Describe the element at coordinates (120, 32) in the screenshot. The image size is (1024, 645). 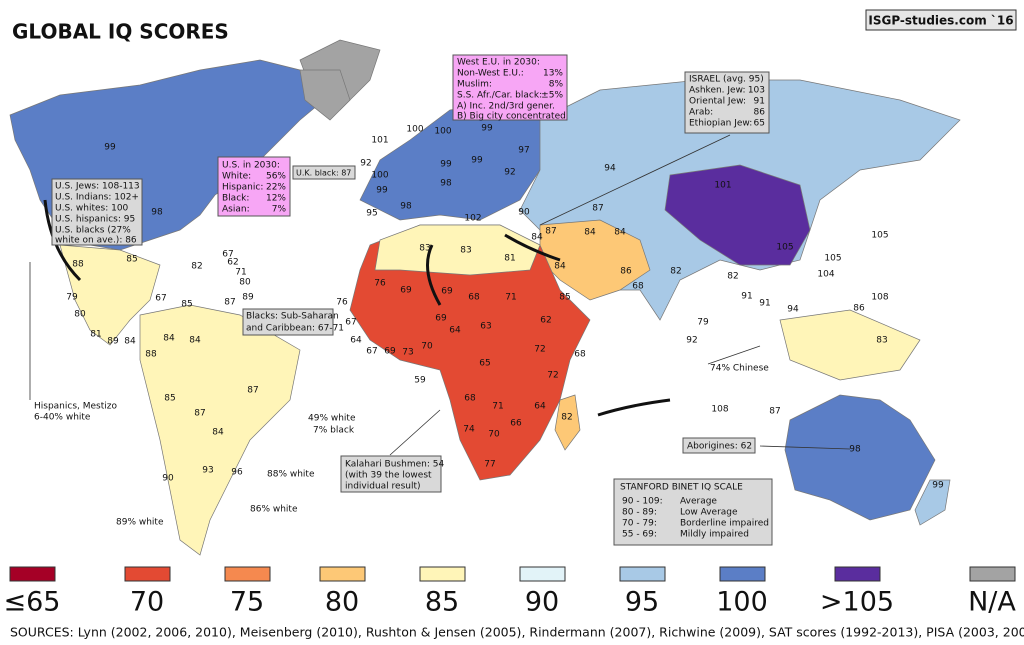
I see `title: GLOBAL IQ SCORES` at that location.